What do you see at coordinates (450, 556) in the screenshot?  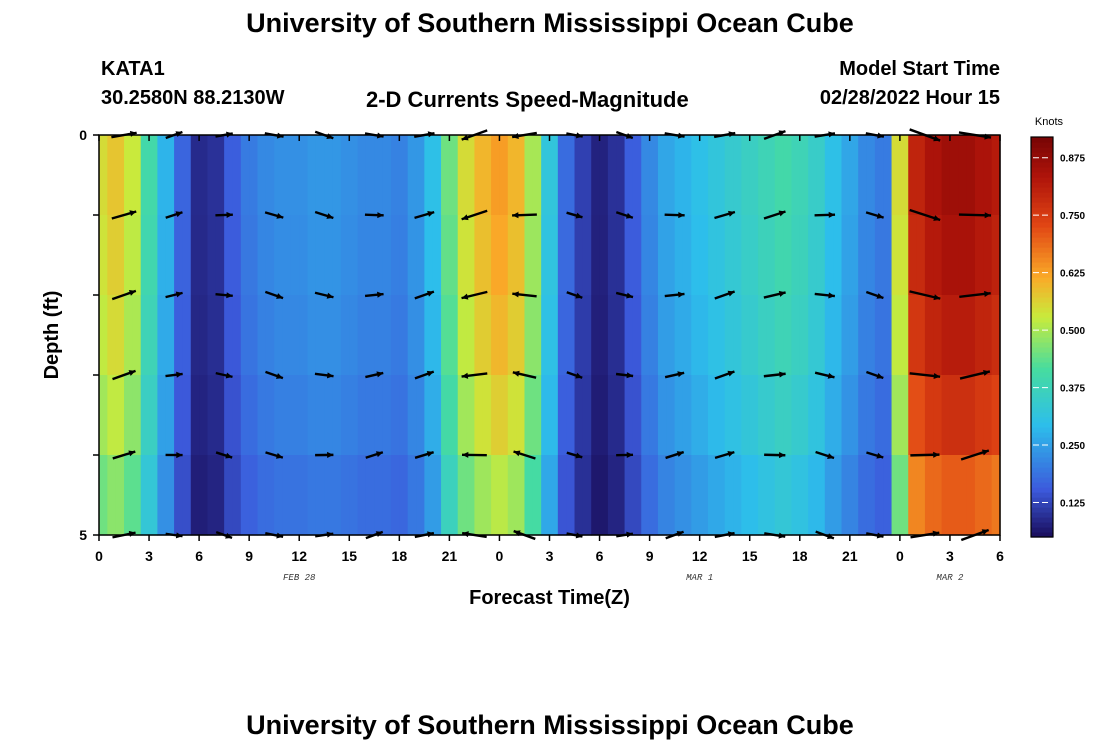 I see `x-tick-label: 21` at bounding box center [450, 556].